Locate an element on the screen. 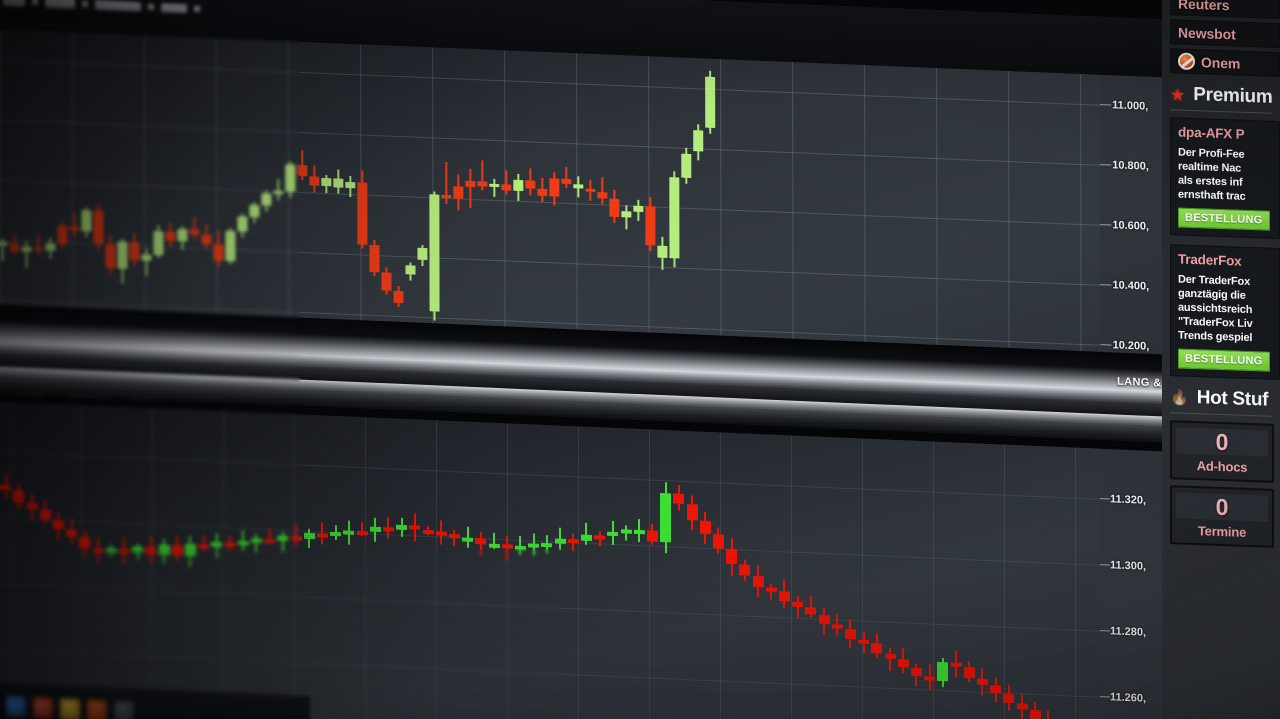 The image size is (1280, 719). y-axis-tick is located at coordinates (1106, 105).